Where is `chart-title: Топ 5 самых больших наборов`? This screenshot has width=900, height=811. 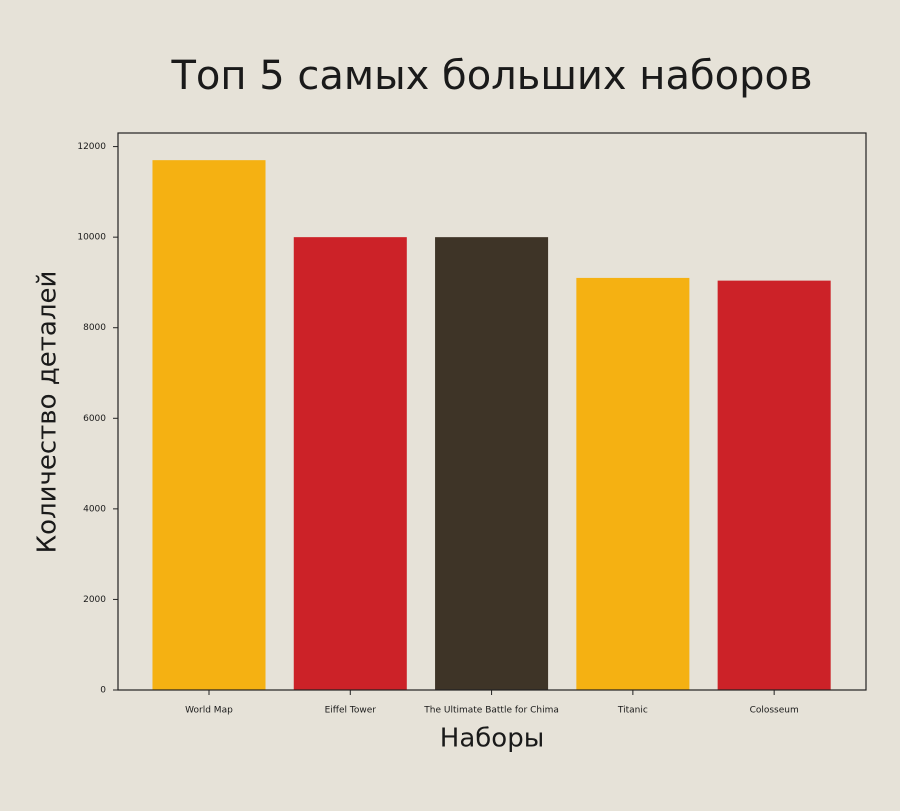 chart-title: Топ 5 самых больших наборов is located at coordinates (491, 76).